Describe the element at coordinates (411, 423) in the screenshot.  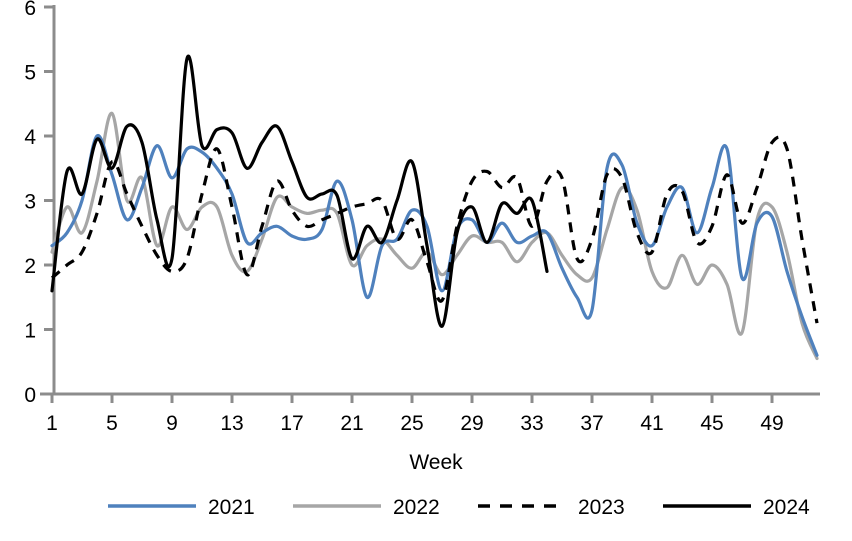
I see `x-tick-label: 25` at that location.